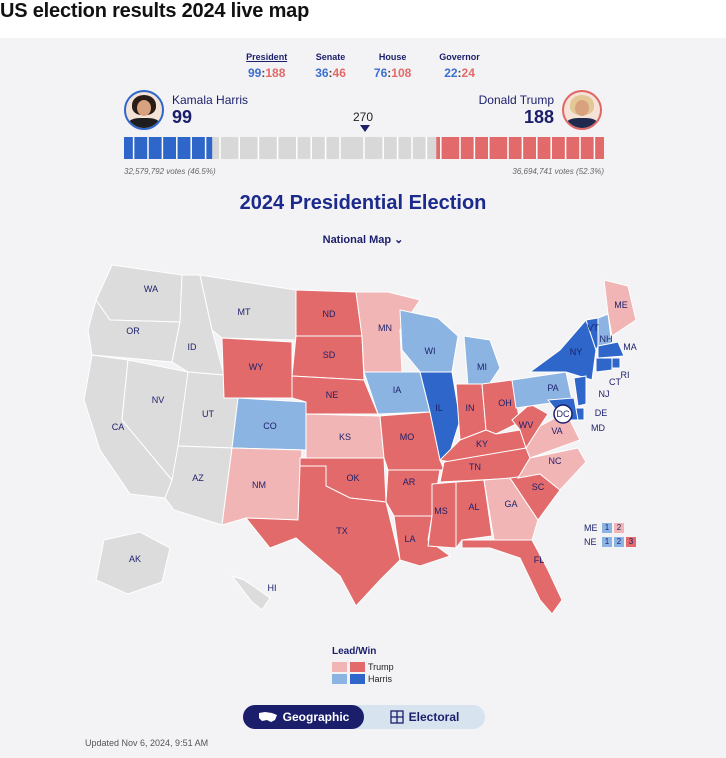 This screenshot has height=758, width=726. Describe the element at coordinates (620, 308) in the screenshot. I see `state-me` at that location.